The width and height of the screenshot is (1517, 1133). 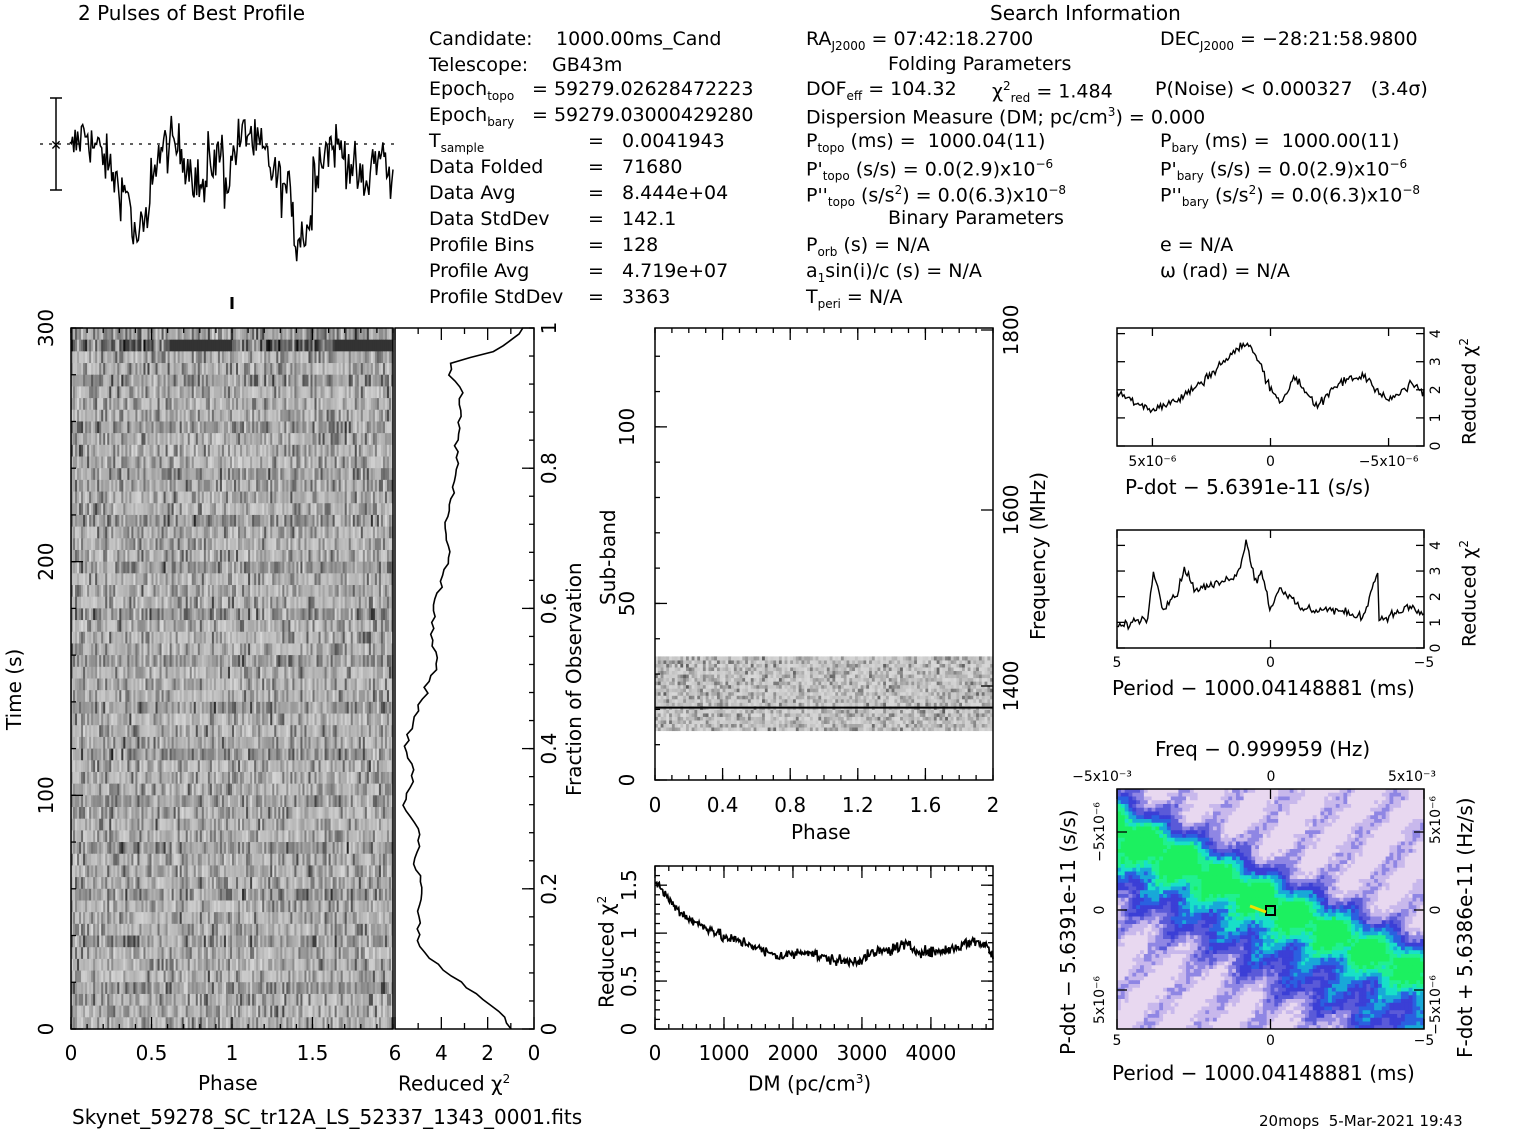 I want to click on baseline-marker: ✕, so click(x=56, y=146).